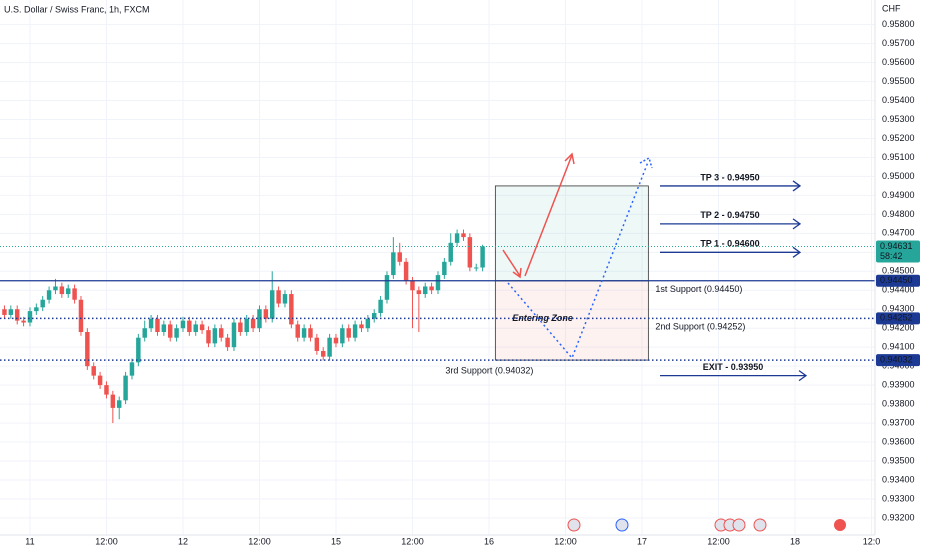 This screenshot has height=550, width=932. I want to click on trade-arrows, so click(577, 256).